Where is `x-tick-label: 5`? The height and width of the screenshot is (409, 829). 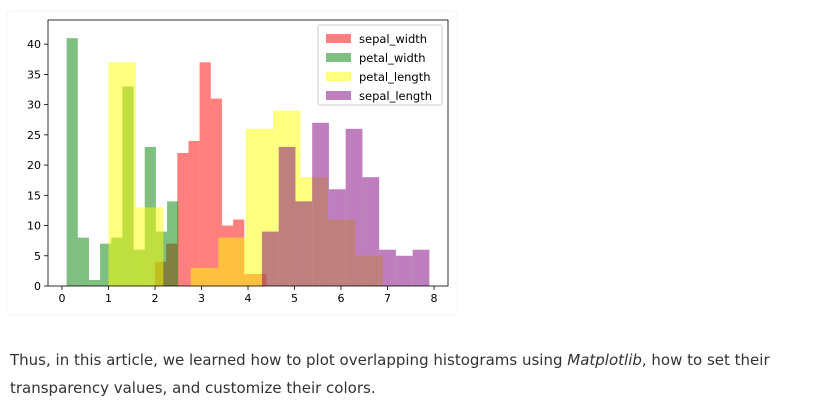 x-tick-label: 5 is located at coordinates (294, 298).